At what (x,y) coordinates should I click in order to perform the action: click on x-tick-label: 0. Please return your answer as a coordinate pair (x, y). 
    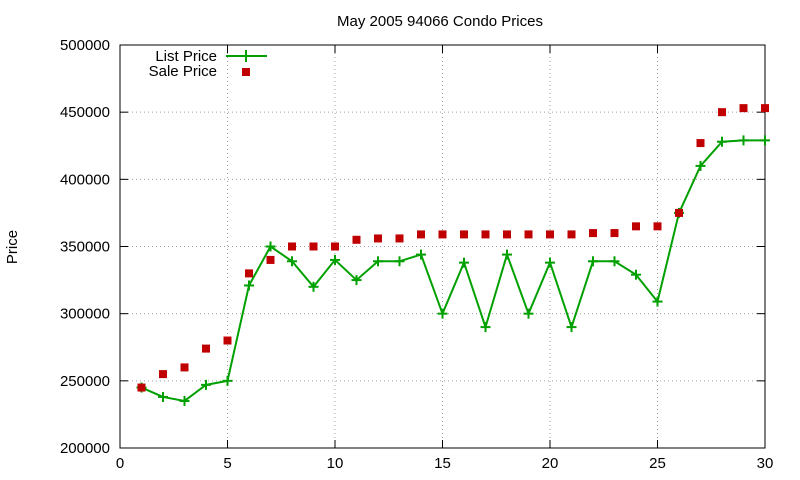
    Looking at the image, I should click on (120, 463).